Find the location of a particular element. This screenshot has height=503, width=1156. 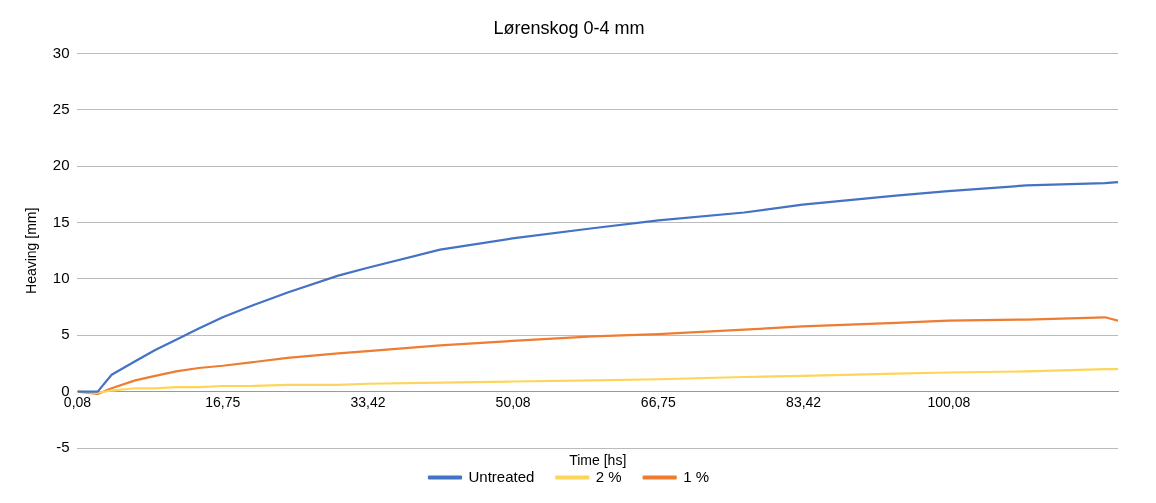

y-tick-label: 20 is located at coordinates (61, 165).